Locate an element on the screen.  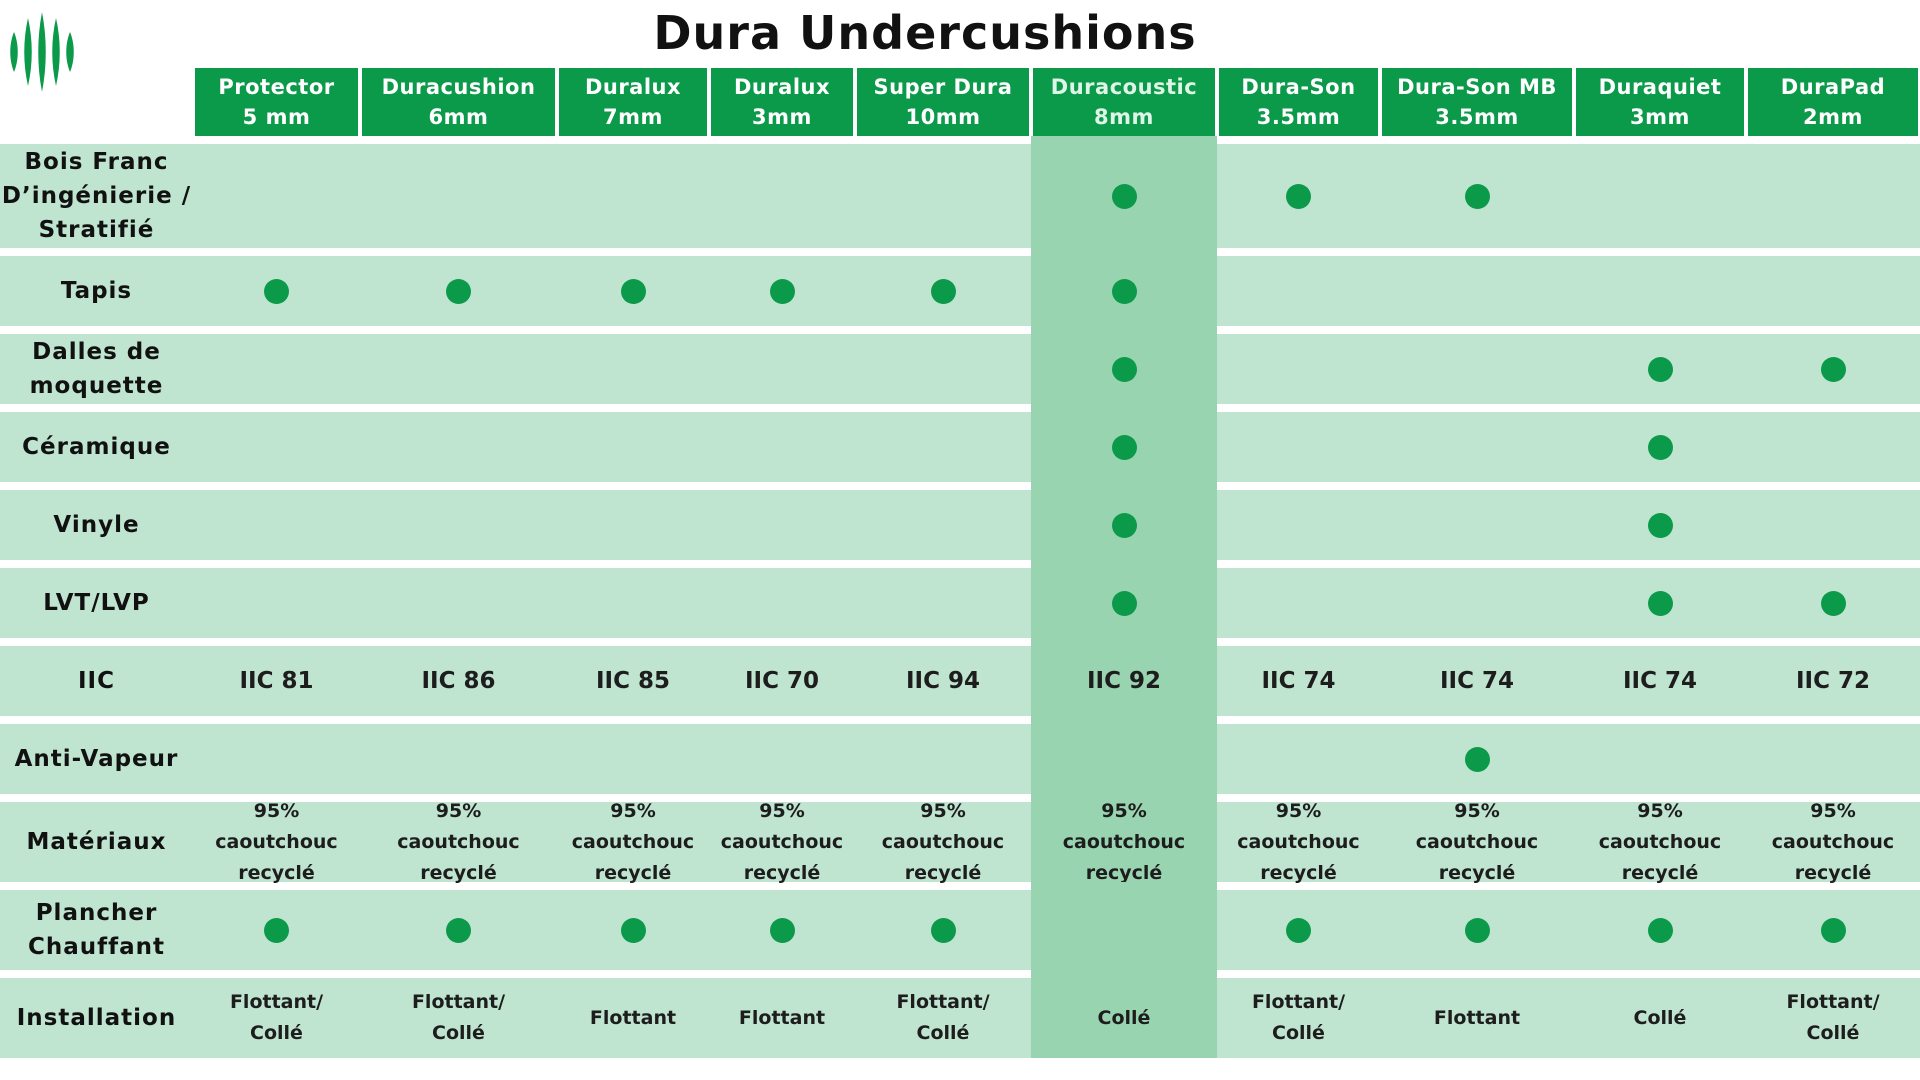
table-cell: IIC 81 is located at coordinates (276, 681).